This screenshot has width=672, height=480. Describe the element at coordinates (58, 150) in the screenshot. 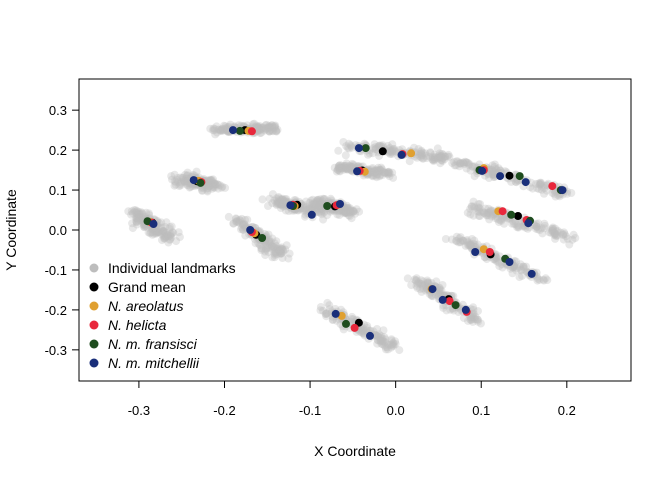

I see `y-tick-label: 0.2` at that location.